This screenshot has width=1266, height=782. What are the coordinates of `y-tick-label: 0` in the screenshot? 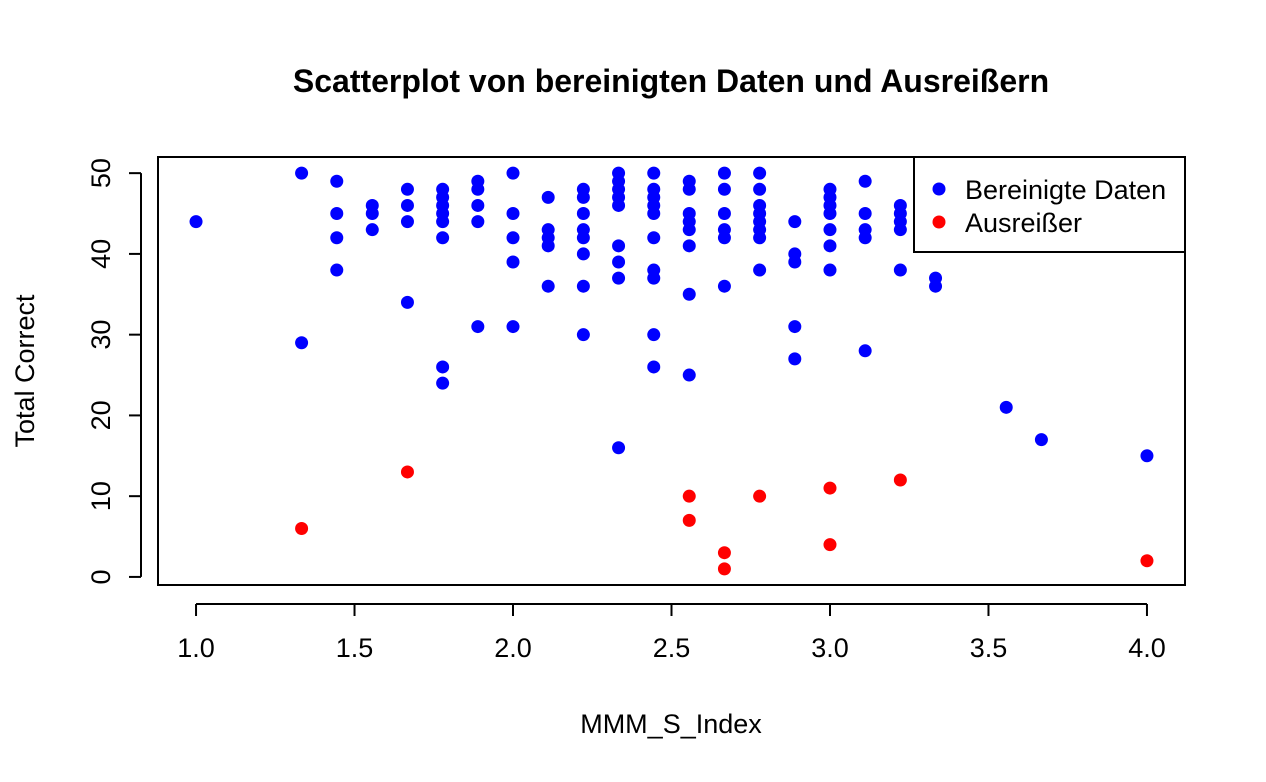 It's located at (101, 576).